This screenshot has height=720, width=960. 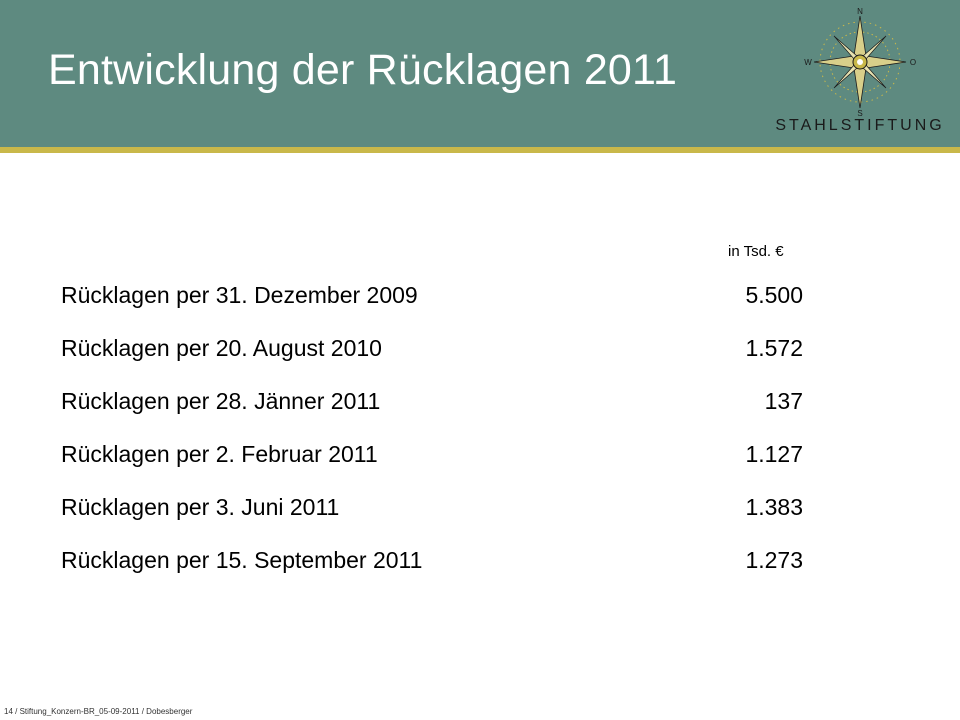 I want to click on page-title: Entwicklung der Rücklagen 2011, so click(x=363, y=70).